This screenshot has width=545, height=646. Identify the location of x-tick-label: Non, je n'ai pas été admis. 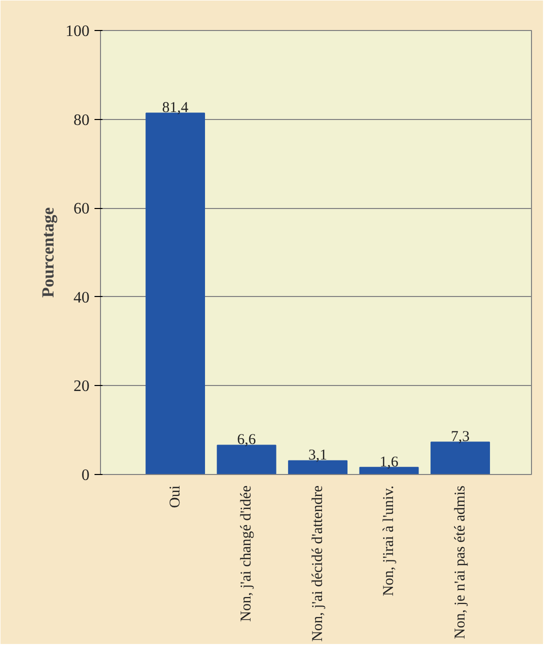
(460, 562).